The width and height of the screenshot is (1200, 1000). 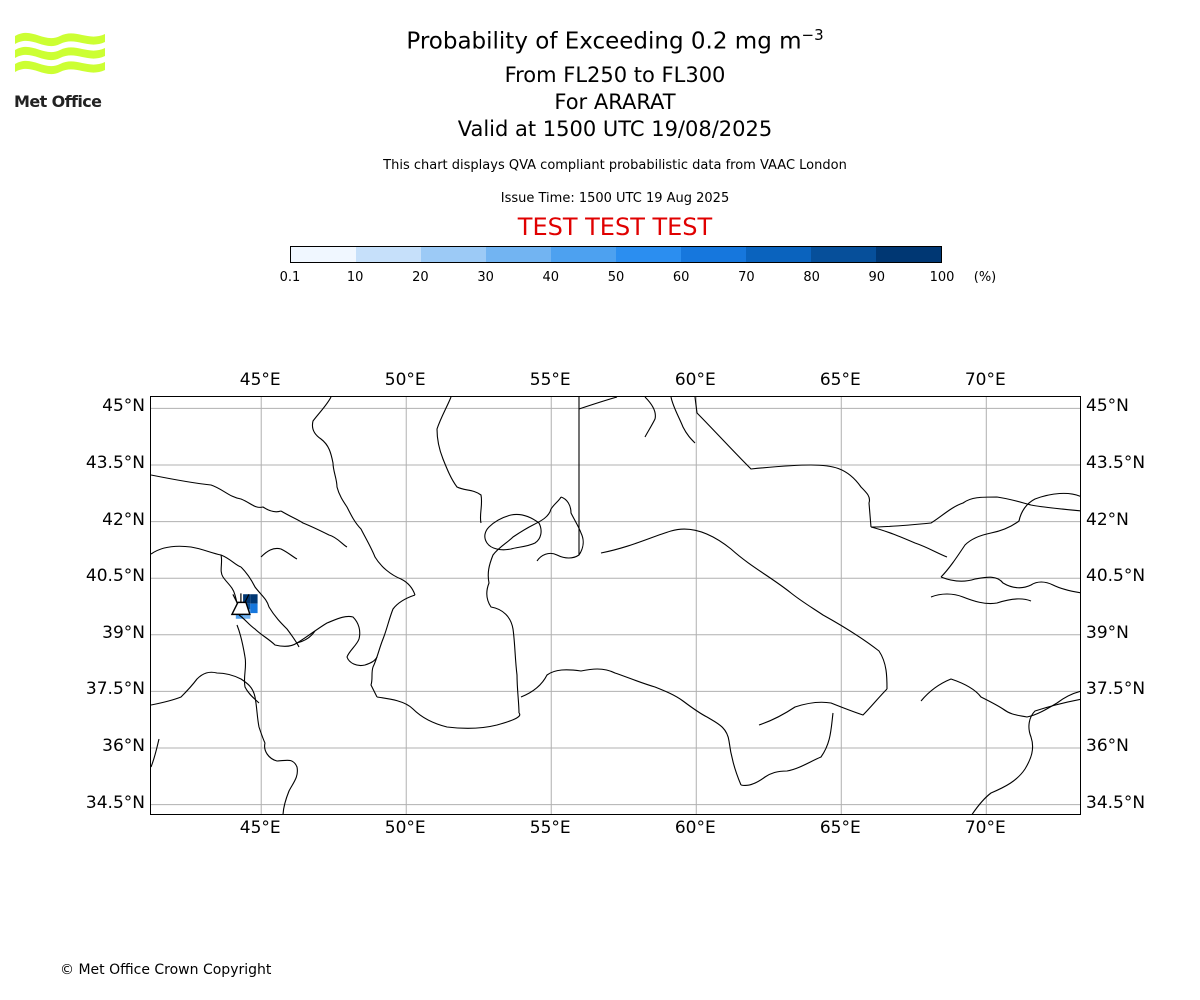 What do you see at coordinates (524, 605) in the screenshot?
I see `caspian-east-coast` at bounding box center [524, 605].